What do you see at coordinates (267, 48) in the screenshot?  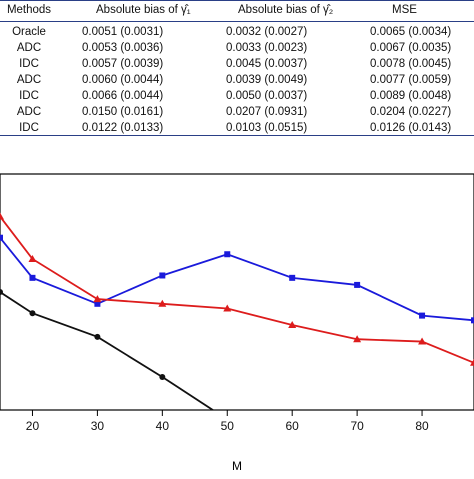 I see `row-bias2: 0.0033 (0.0023)` at bounding box center [267, 48].